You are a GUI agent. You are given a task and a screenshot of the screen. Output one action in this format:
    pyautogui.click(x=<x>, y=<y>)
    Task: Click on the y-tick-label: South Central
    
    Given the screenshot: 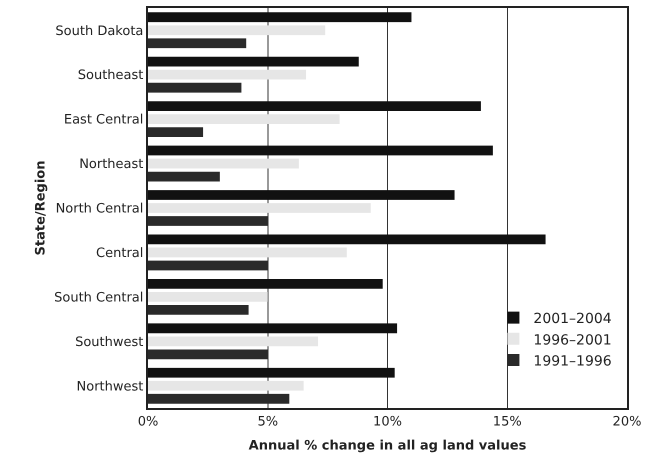 What is the action you would take?
    pyautogui.click(x=99, y=298)
    